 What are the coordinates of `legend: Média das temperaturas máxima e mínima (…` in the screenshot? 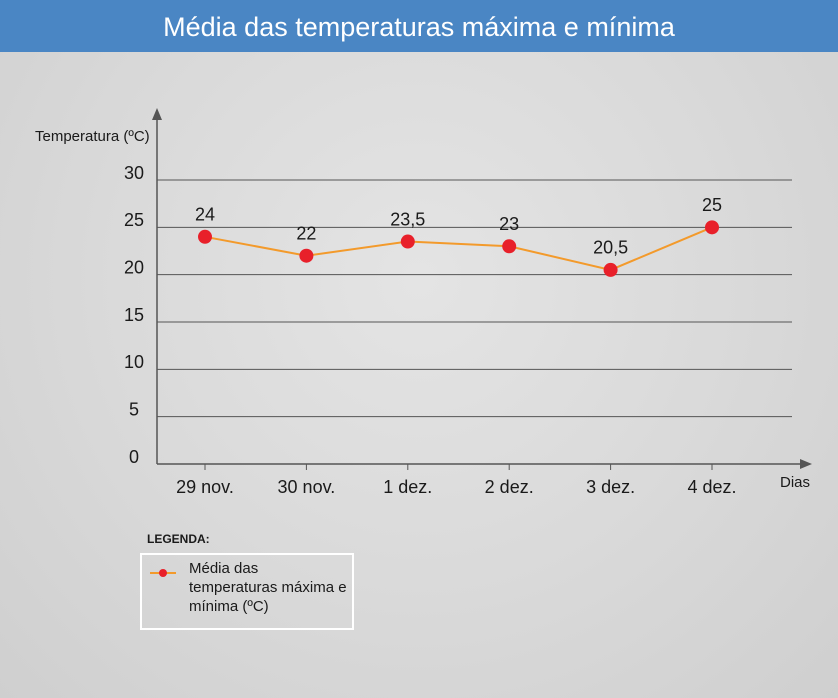 It's located at (247, 591).